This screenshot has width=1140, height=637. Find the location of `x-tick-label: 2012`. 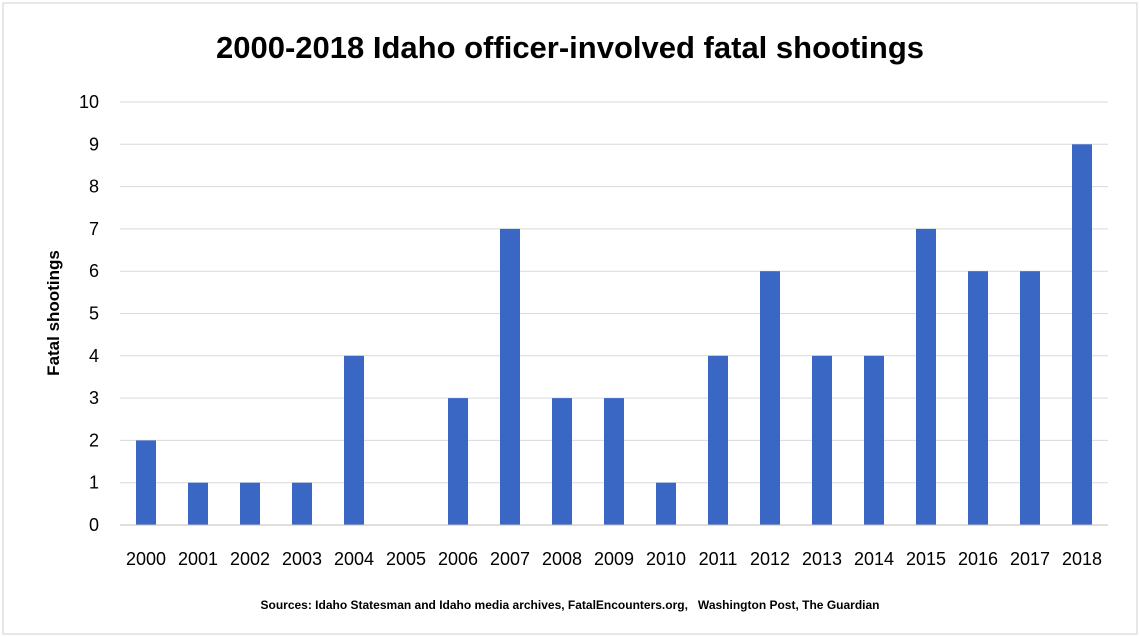

x-tick-label: 2012 is located at coordinates (770, 559).